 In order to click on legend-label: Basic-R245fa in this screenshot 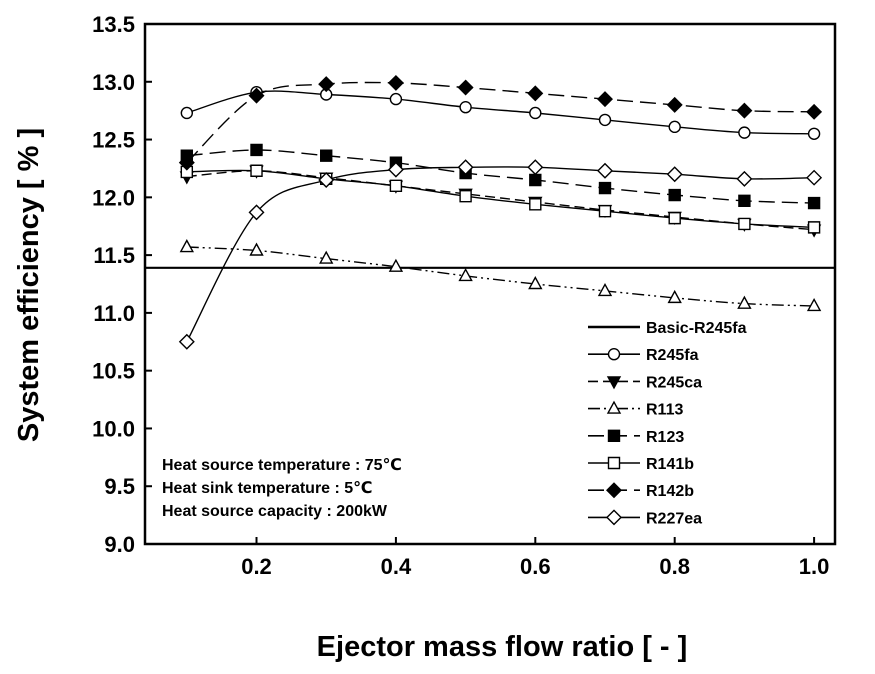, I will do `click(696, 328)`.